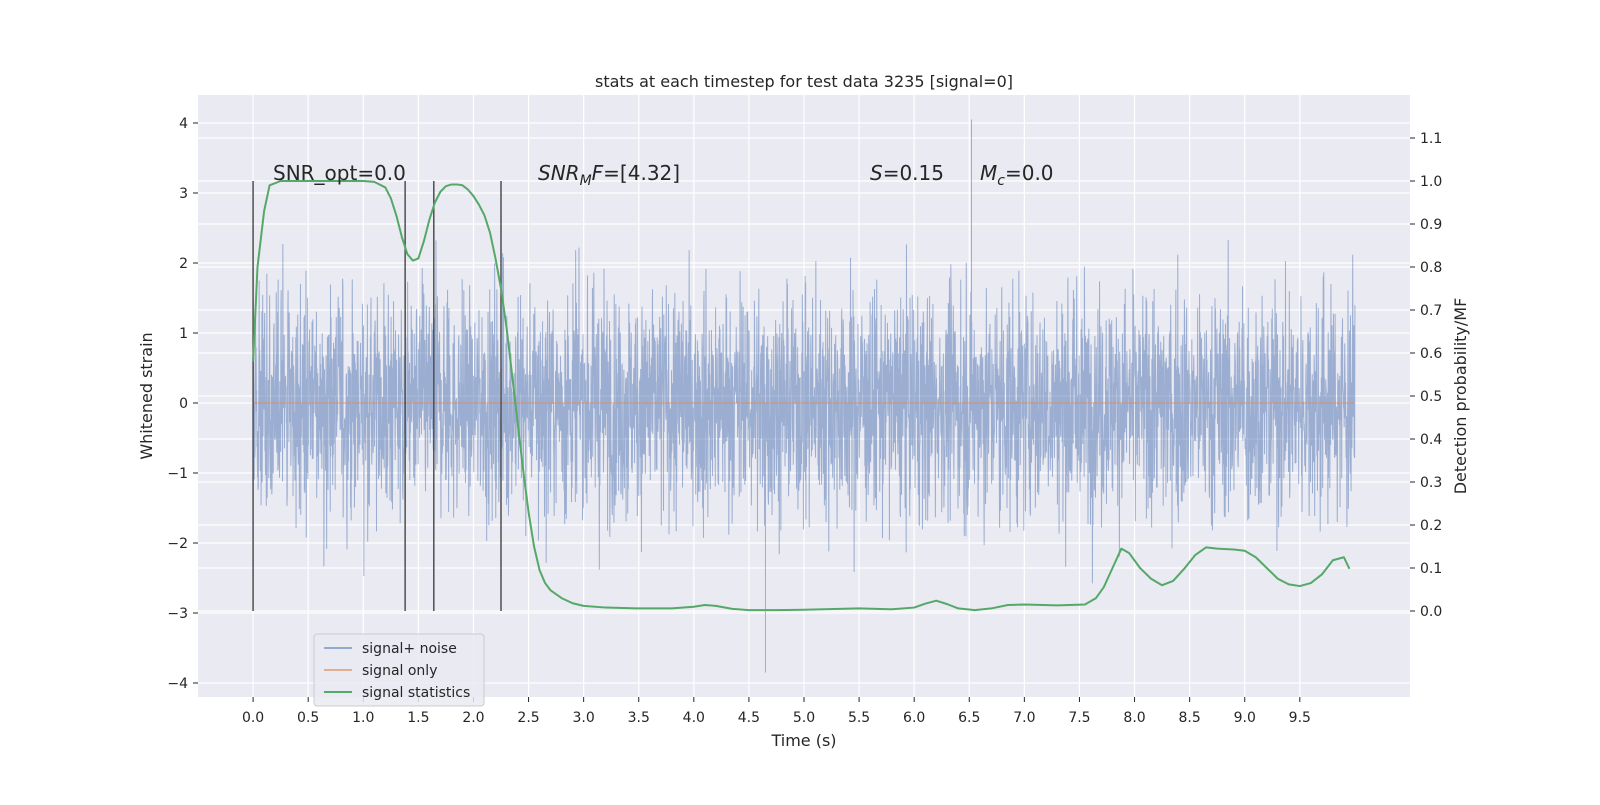 This screenshot has width=1600, height=805. I want to click on annotation-snr-mf-value: =[4.32], so click(641, 173).